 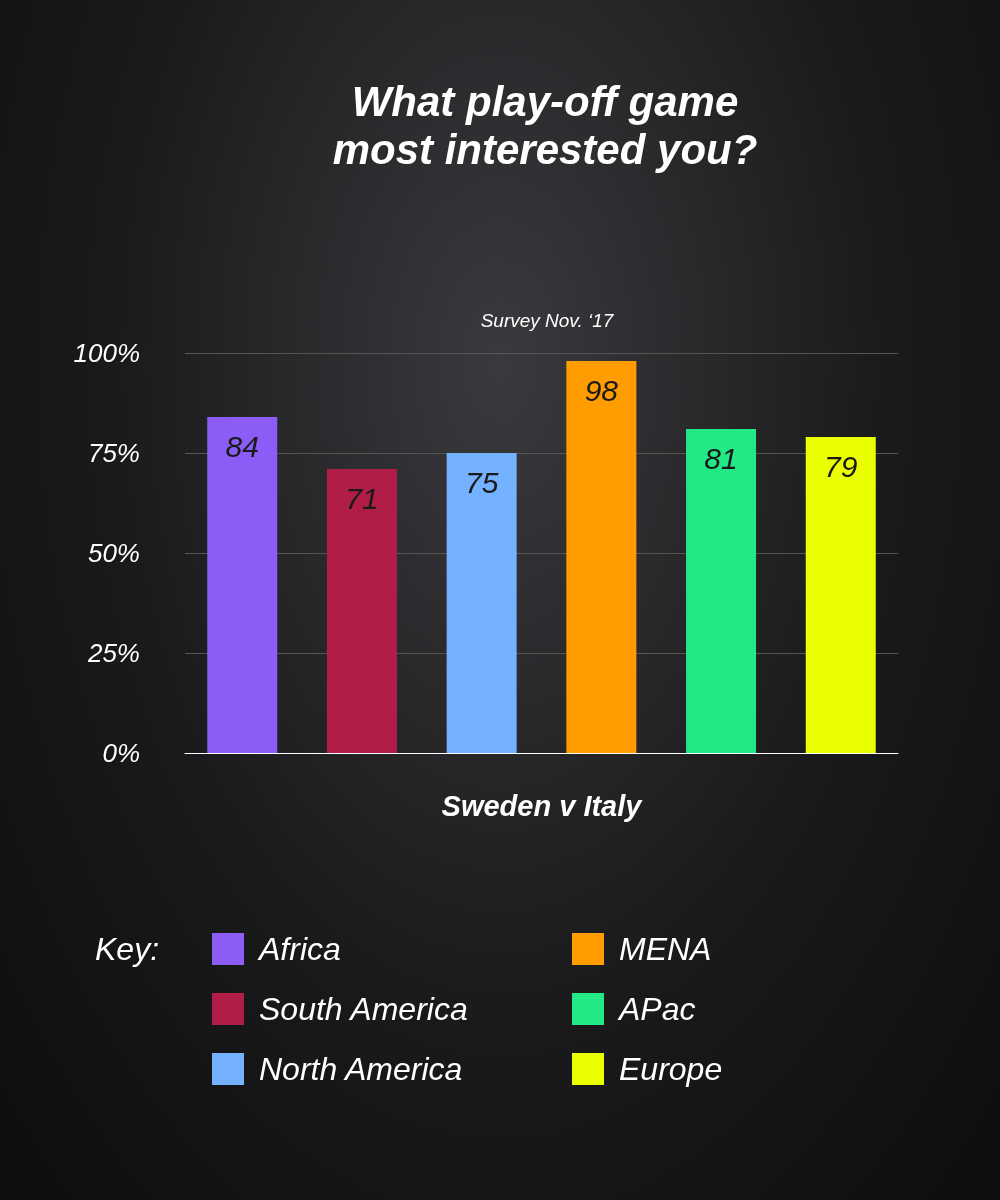 I want to click on legend-label: Africa, so click(x=299, y=949).